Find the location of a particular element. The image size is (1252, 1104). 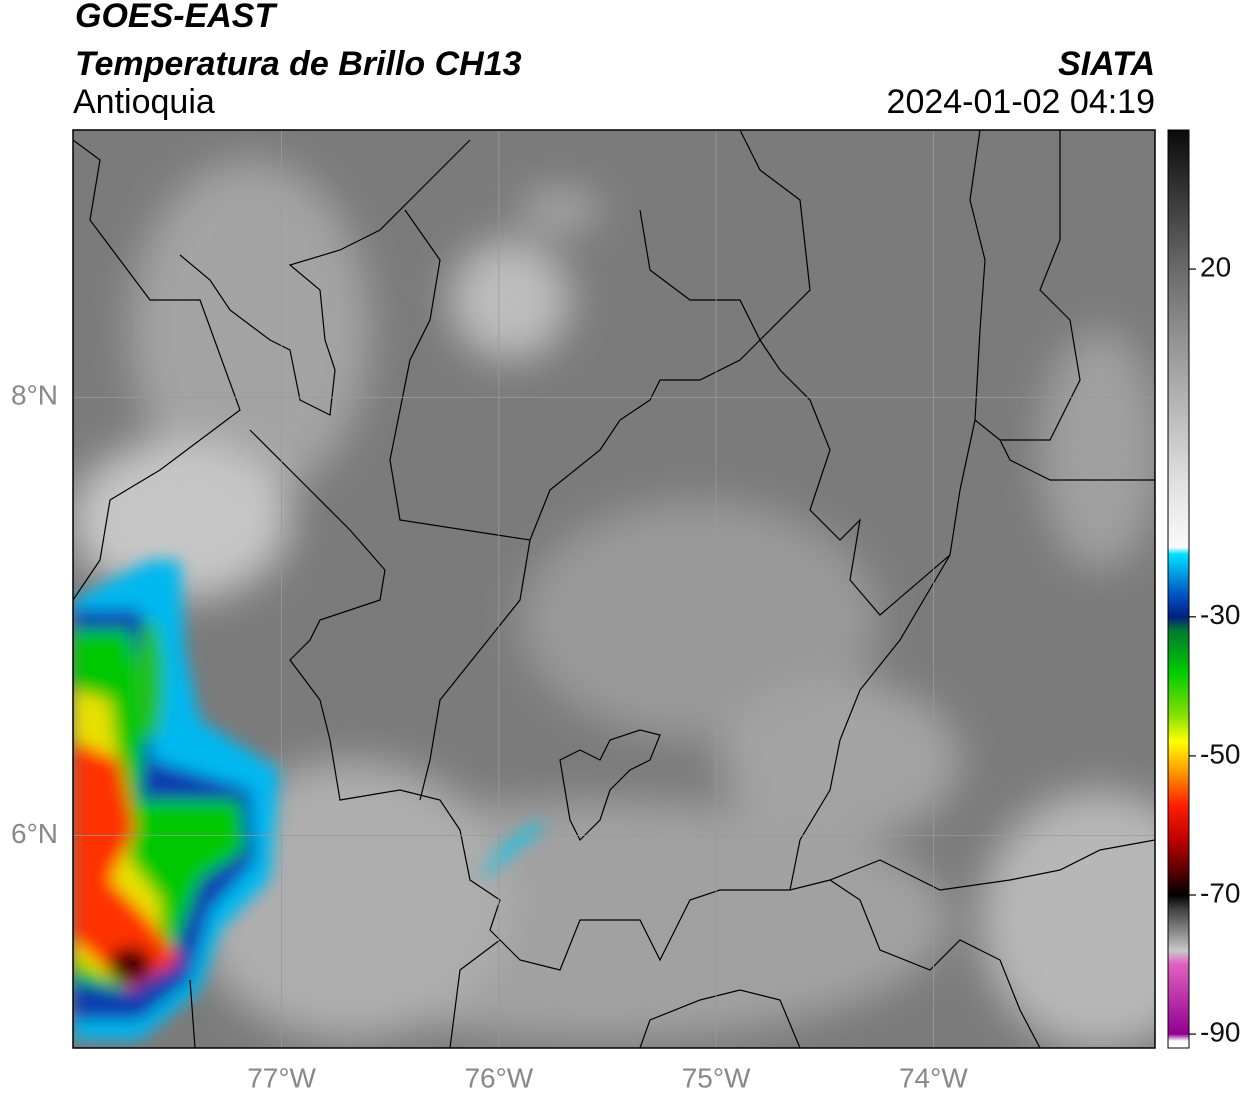

x-tick-label: 77°W is located at coordinates (281, 1077).